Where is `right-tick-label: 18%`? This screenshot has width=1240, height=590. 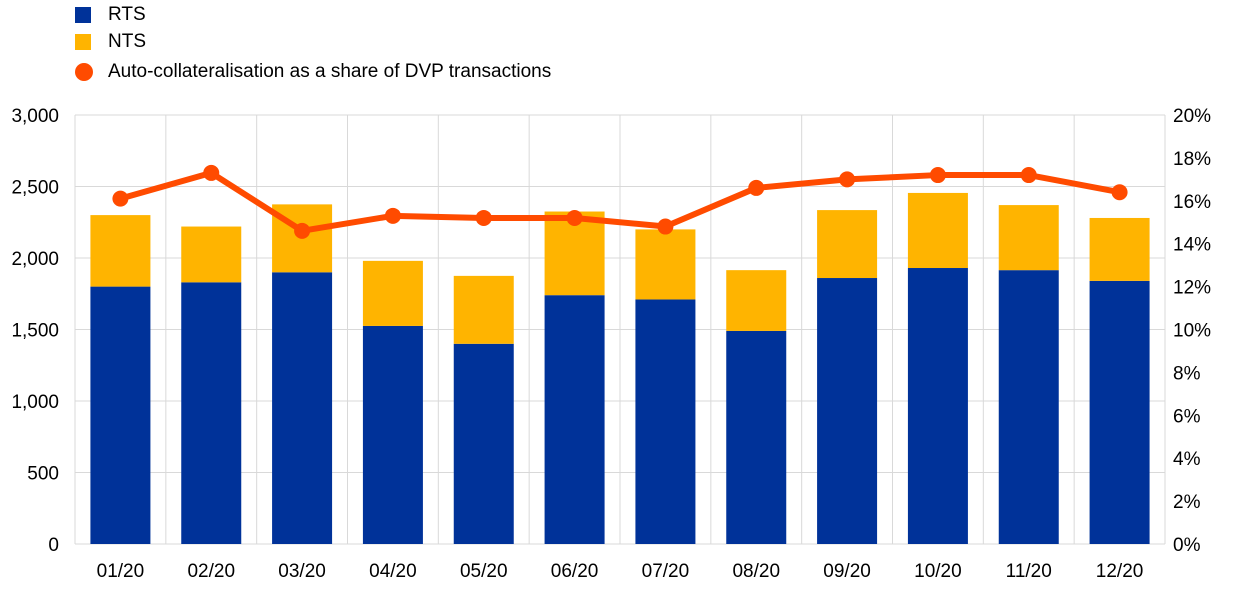 right-tick-label: 18% is located at coordinates (1192, 159).